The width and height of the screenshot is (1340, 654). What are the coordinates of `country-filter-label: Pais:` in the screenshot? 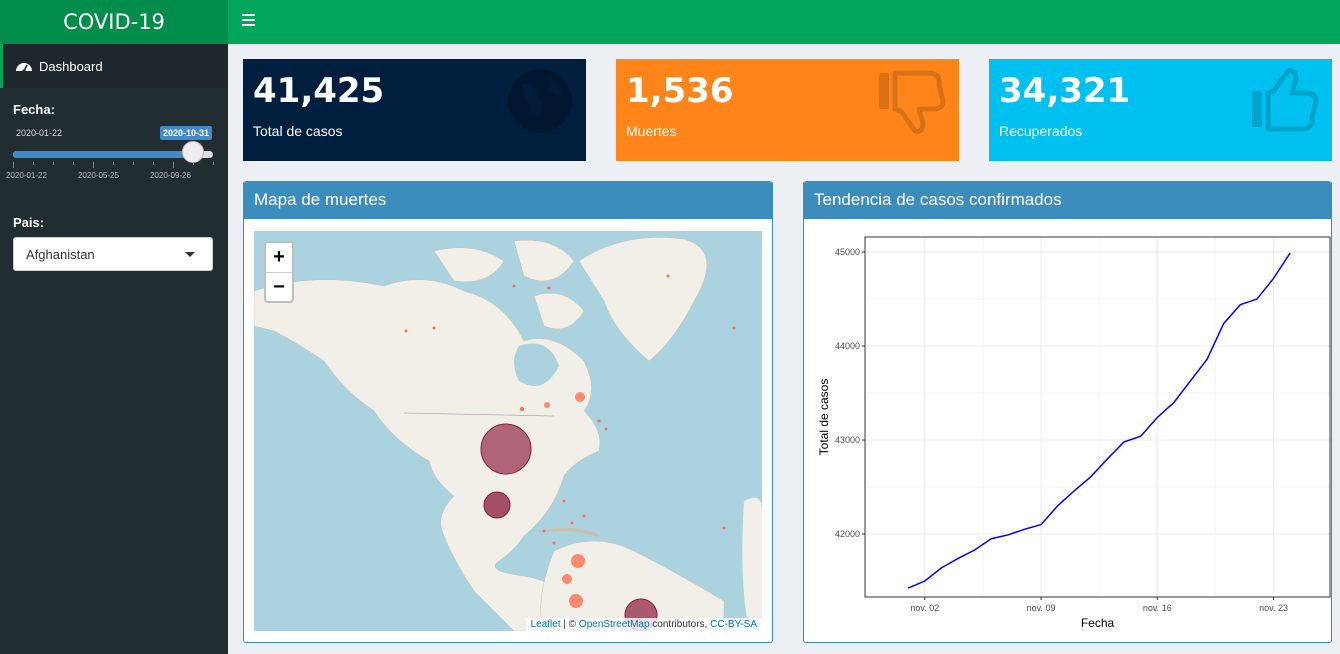 It's located at (29, 222).